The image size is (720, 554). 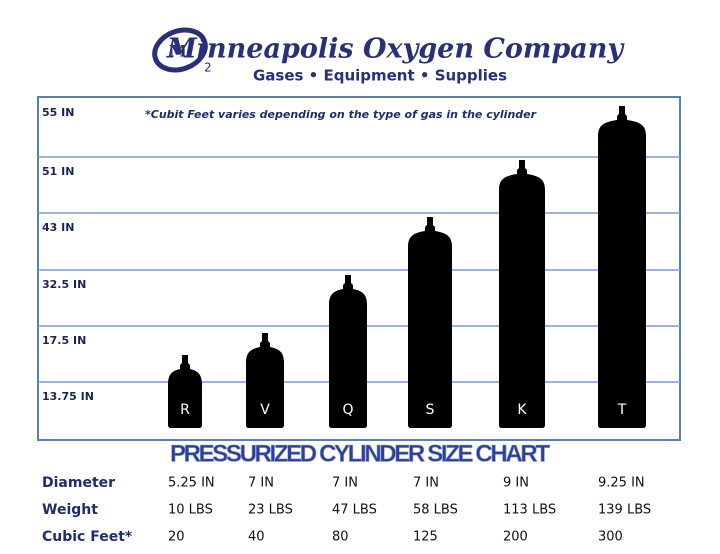 What do you see at coordinates (176, 537) in the screenshot?
I see `cell: 20` at bounding box center [176, 537].